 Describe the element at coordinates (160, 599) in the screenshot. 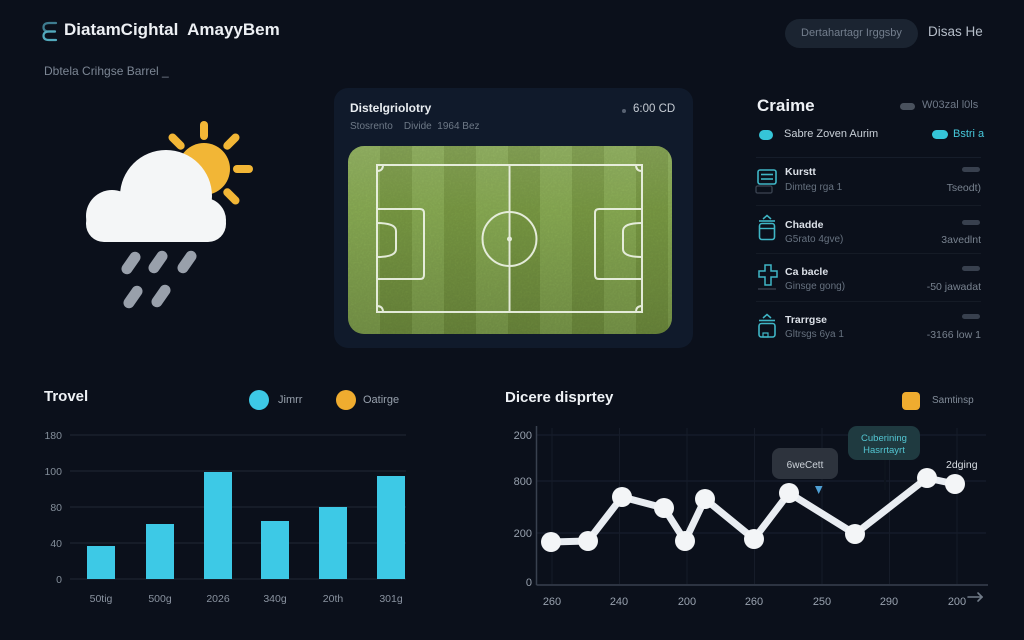

I see `svg-text: 500g` at that location.